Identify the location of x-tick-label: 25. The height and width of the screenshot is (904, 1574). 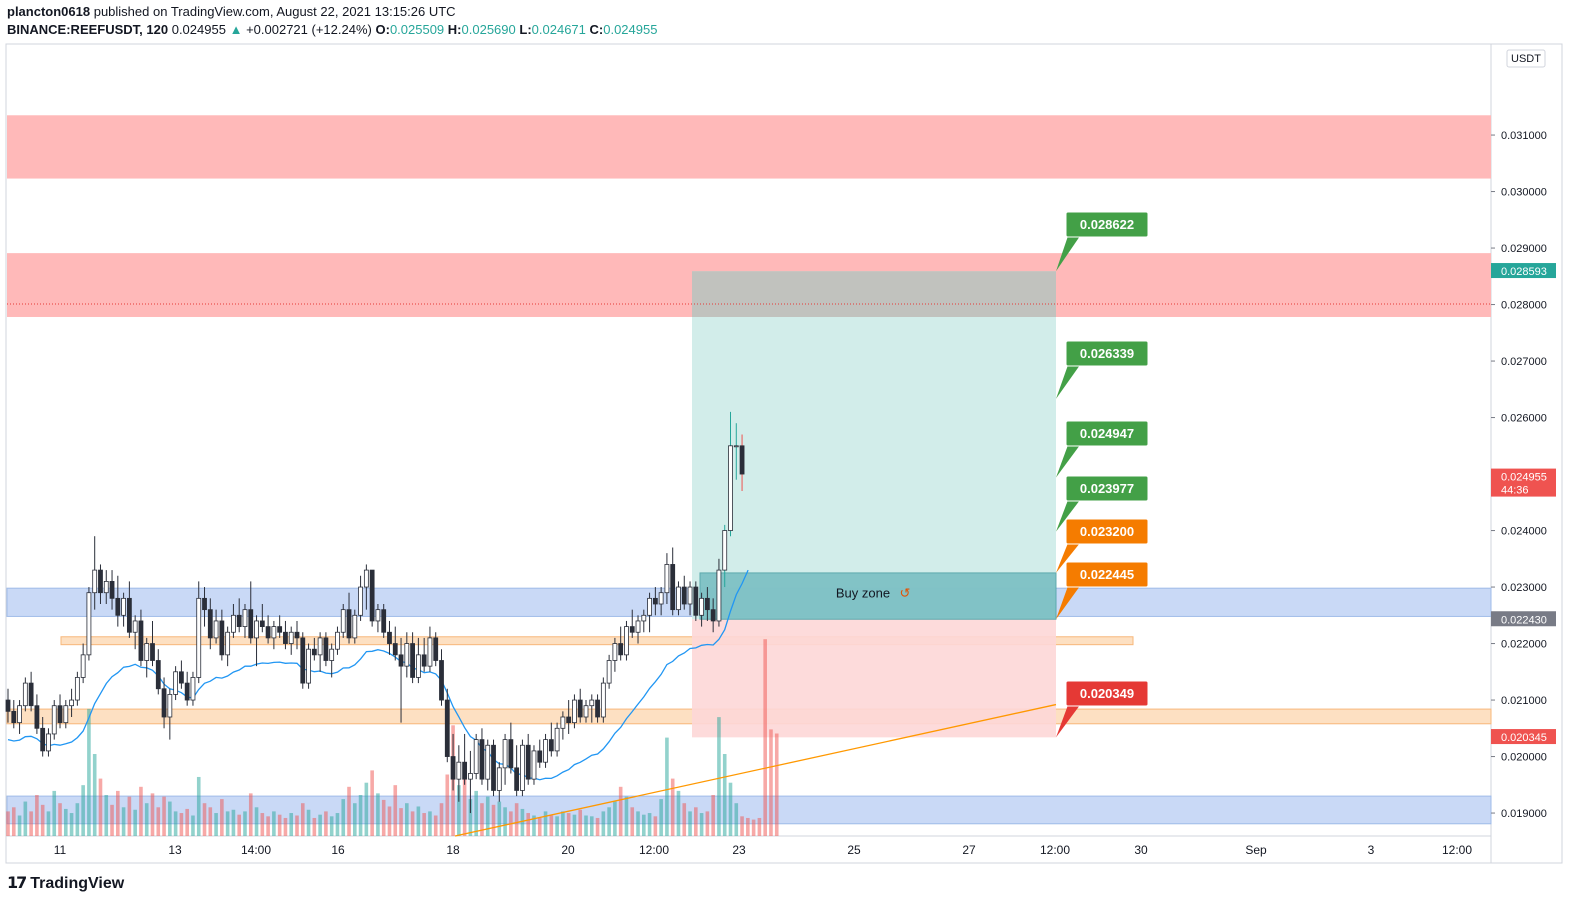
(854, 850).